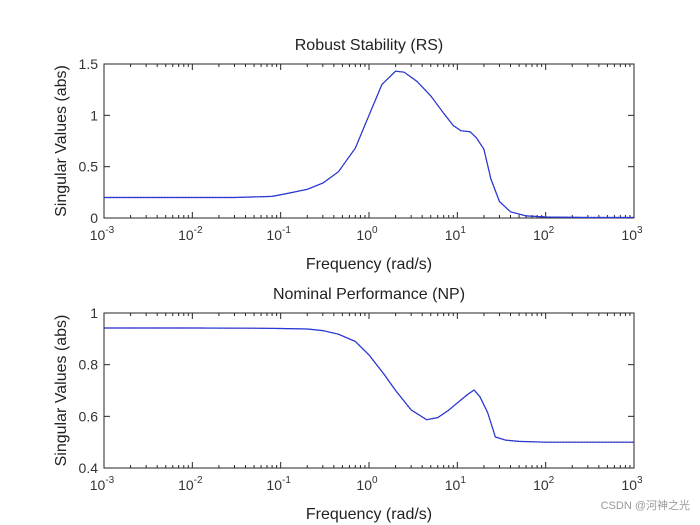  I want to click on y-tick-label: 0.5, so click(89, 167).